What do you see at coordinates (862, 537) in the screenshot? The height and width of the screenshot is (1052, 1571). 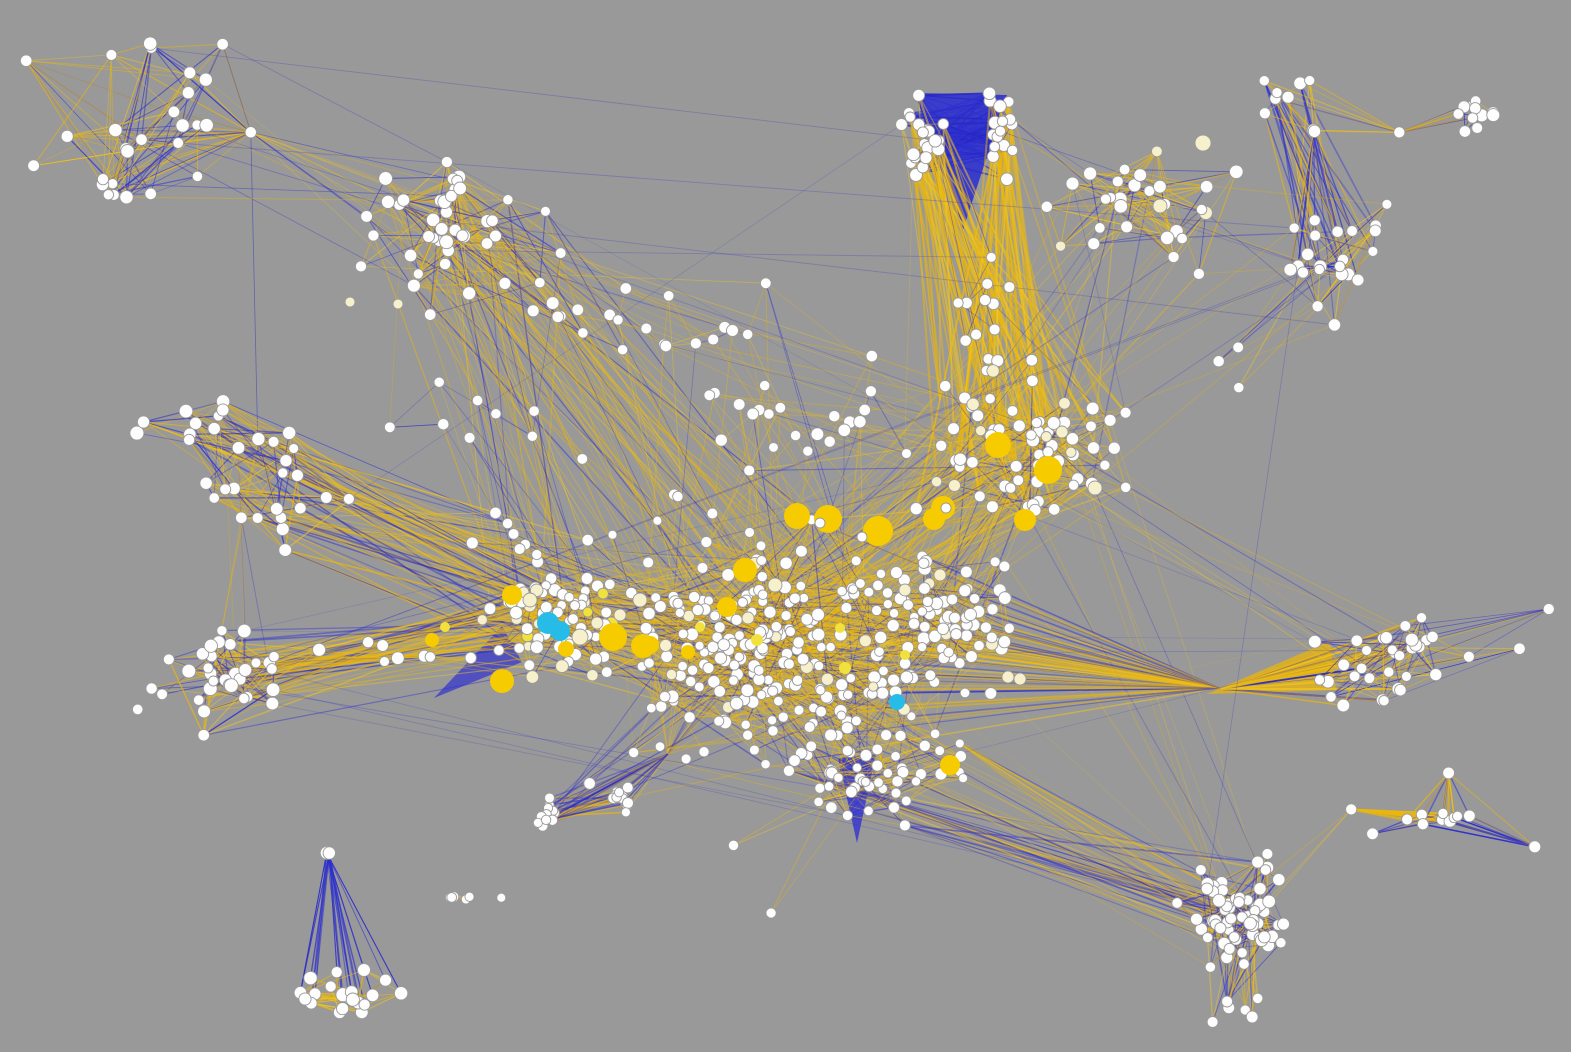 I see `graph-node-fill` at bounding box center [862, 537].